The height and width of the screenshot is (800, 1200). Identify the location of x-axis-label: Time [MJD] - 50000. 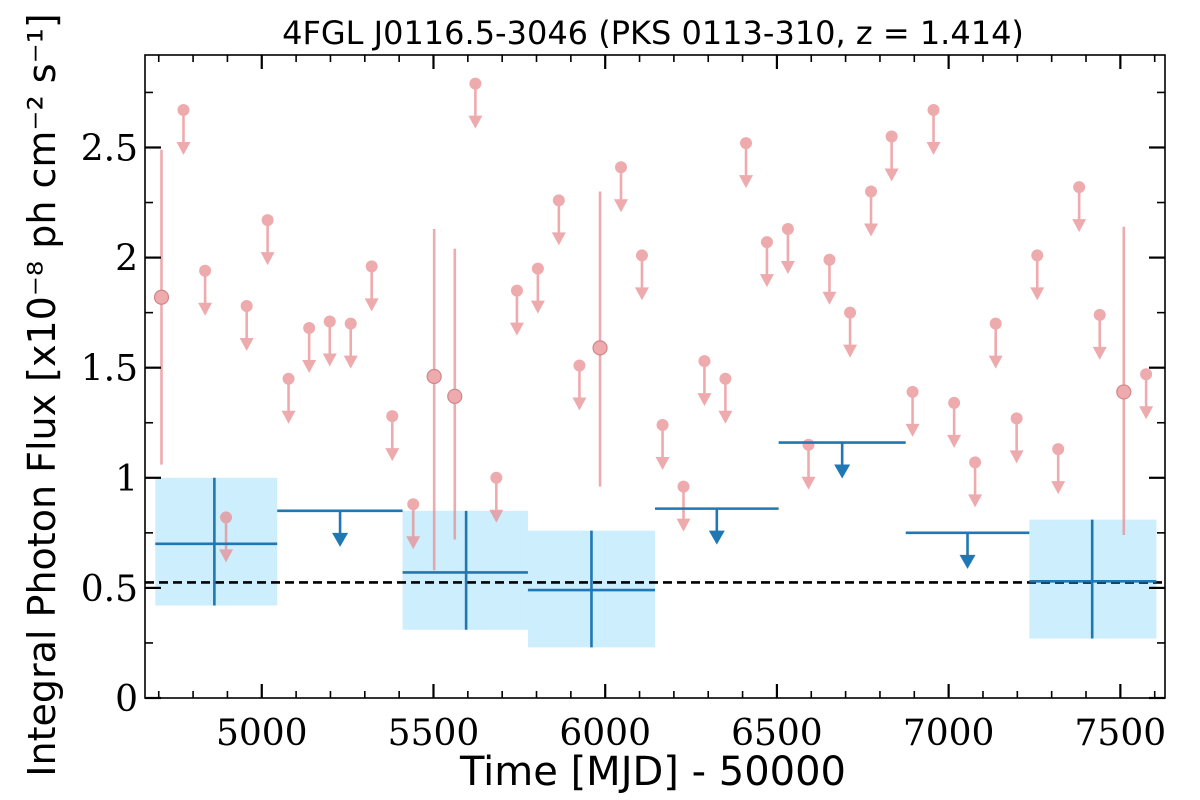
(652, 772).